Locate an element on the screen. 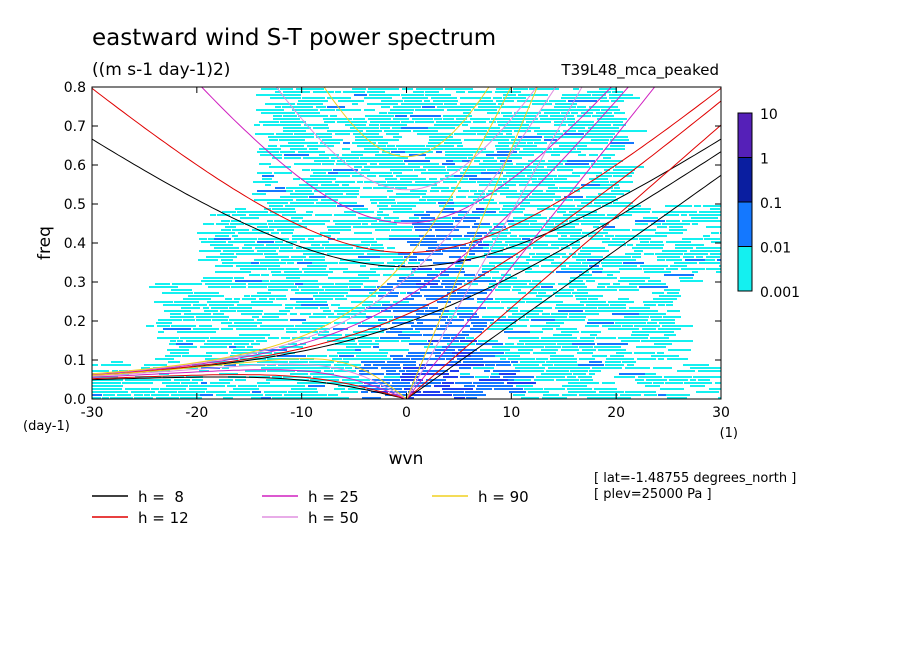  rossby-curve is located at coordinates (249, 381).